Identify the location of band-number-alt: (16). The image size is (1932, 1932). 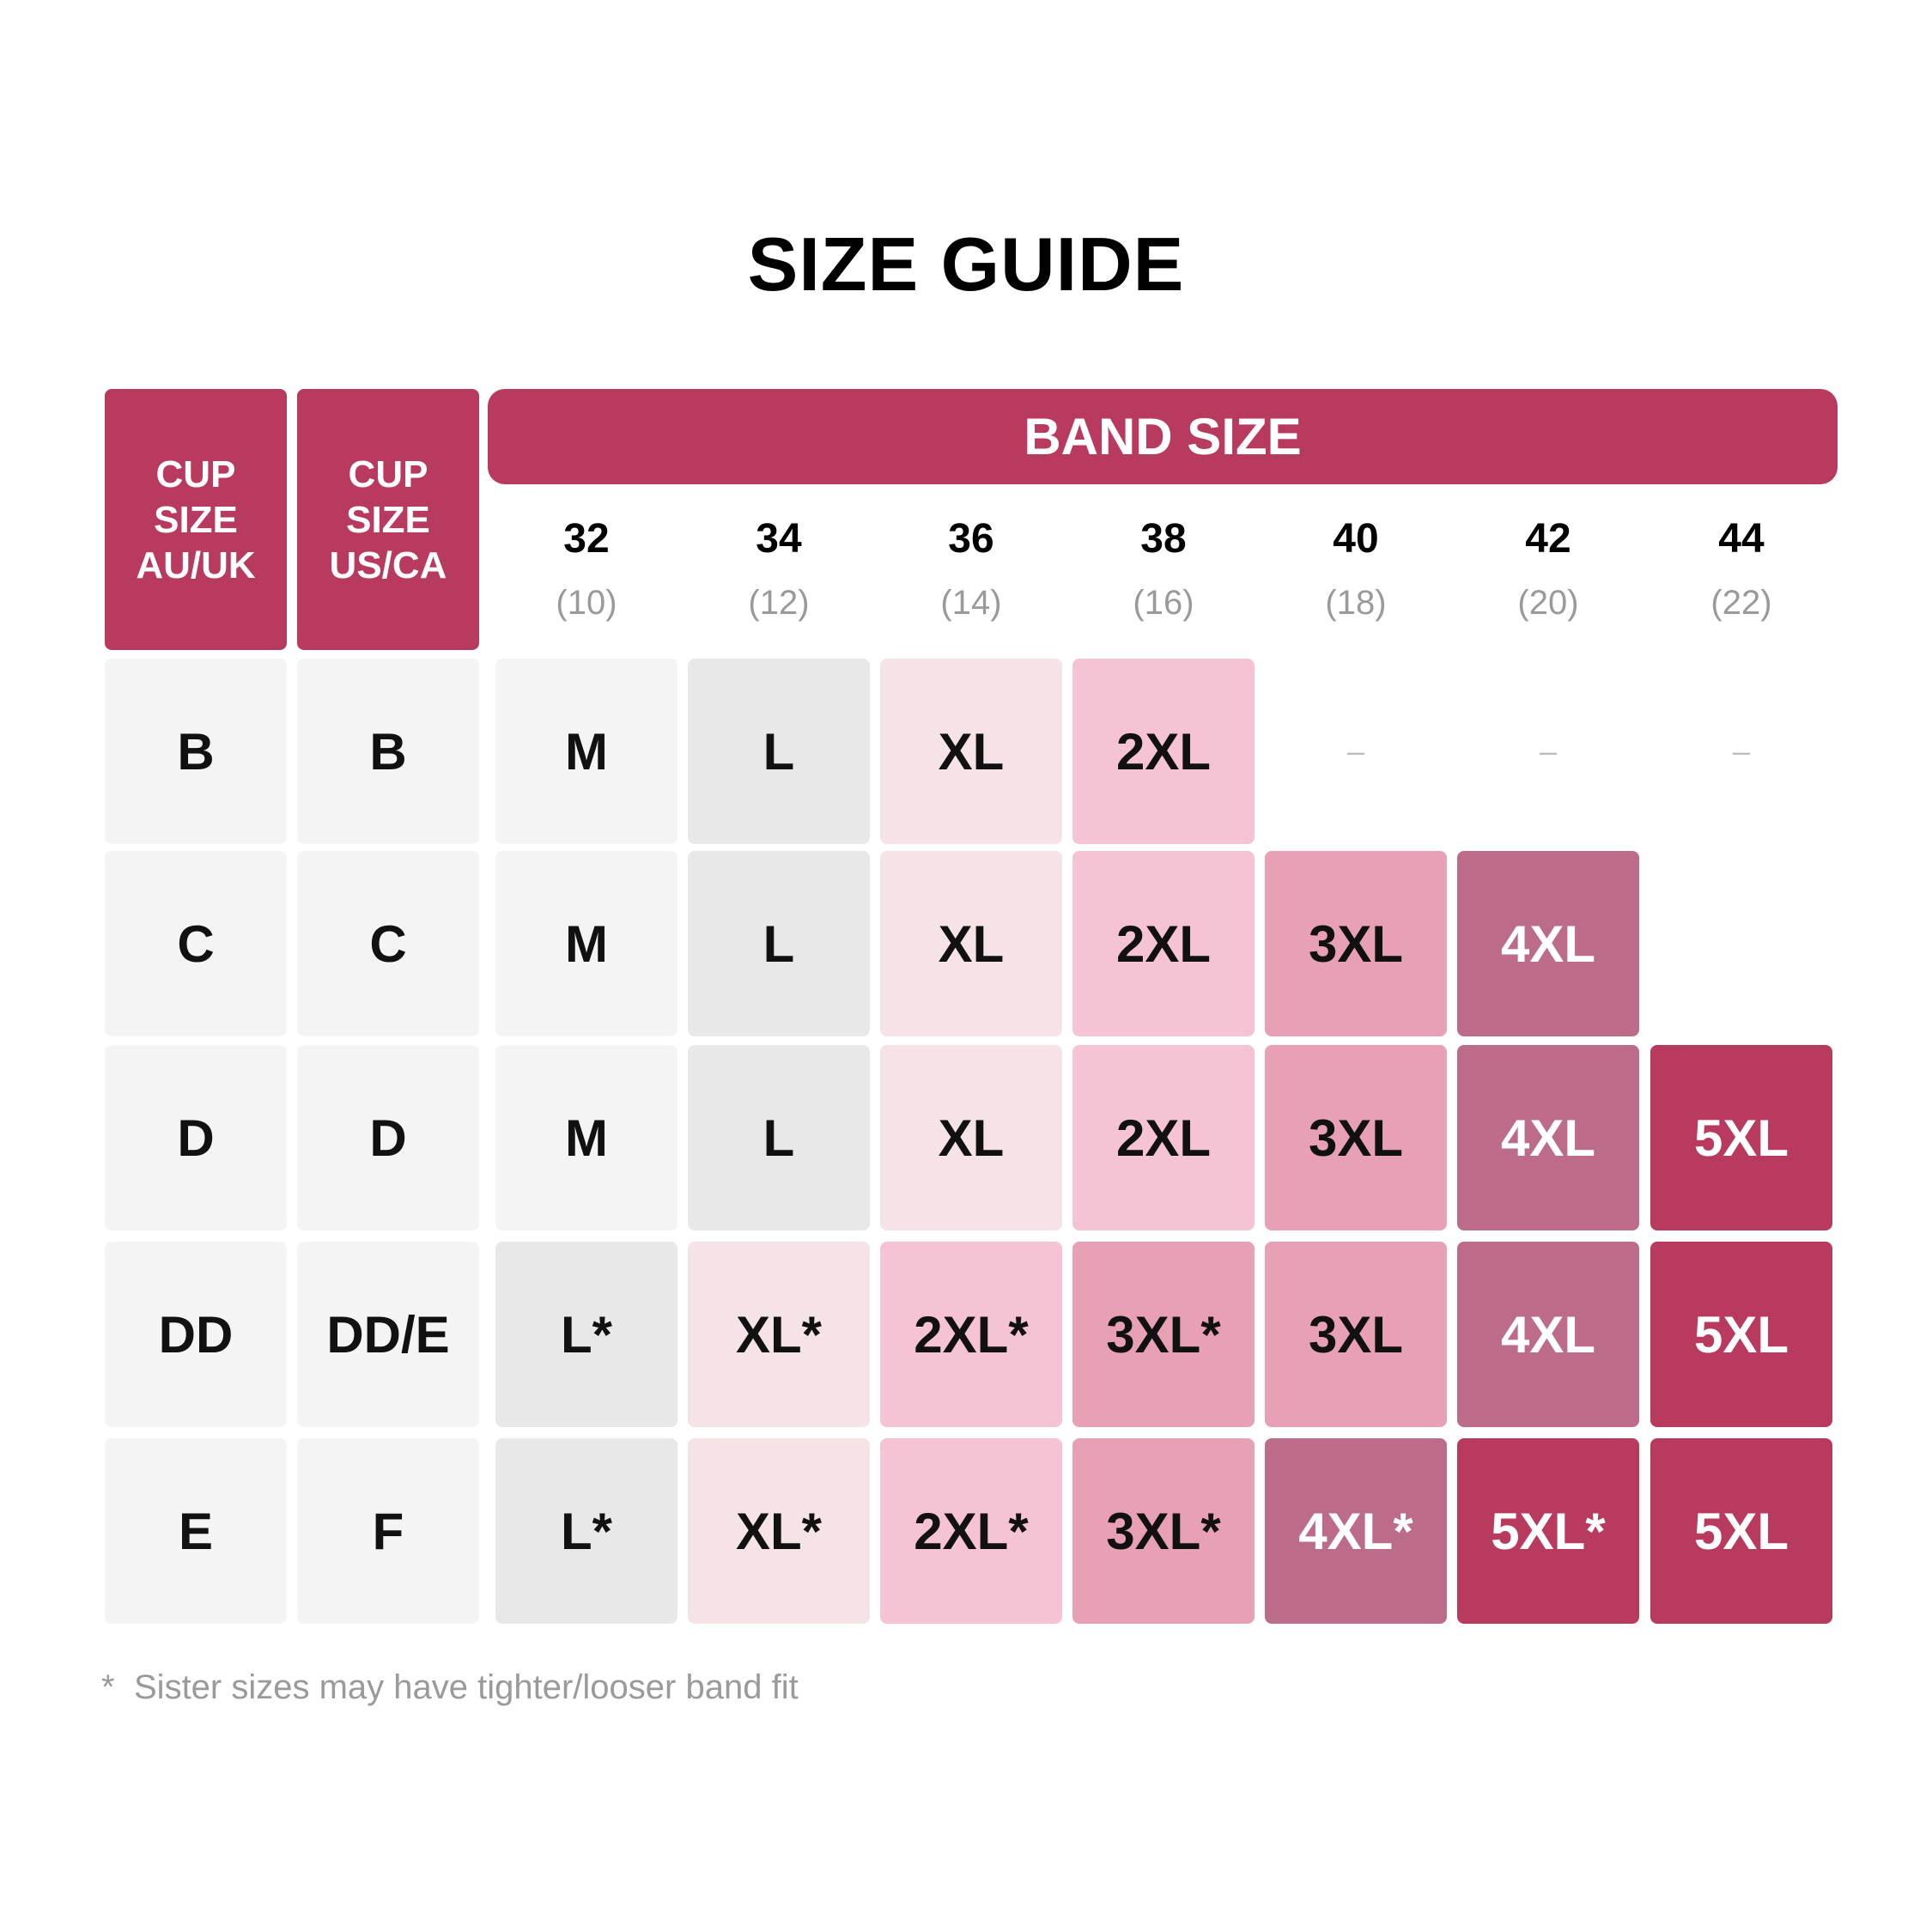
(1163, 603).